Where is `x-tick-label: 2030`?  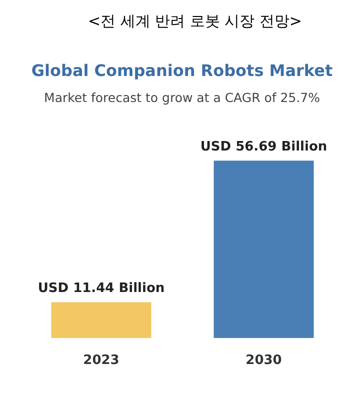 x-tick-label: 2030 is located at coordinates (264, 360).